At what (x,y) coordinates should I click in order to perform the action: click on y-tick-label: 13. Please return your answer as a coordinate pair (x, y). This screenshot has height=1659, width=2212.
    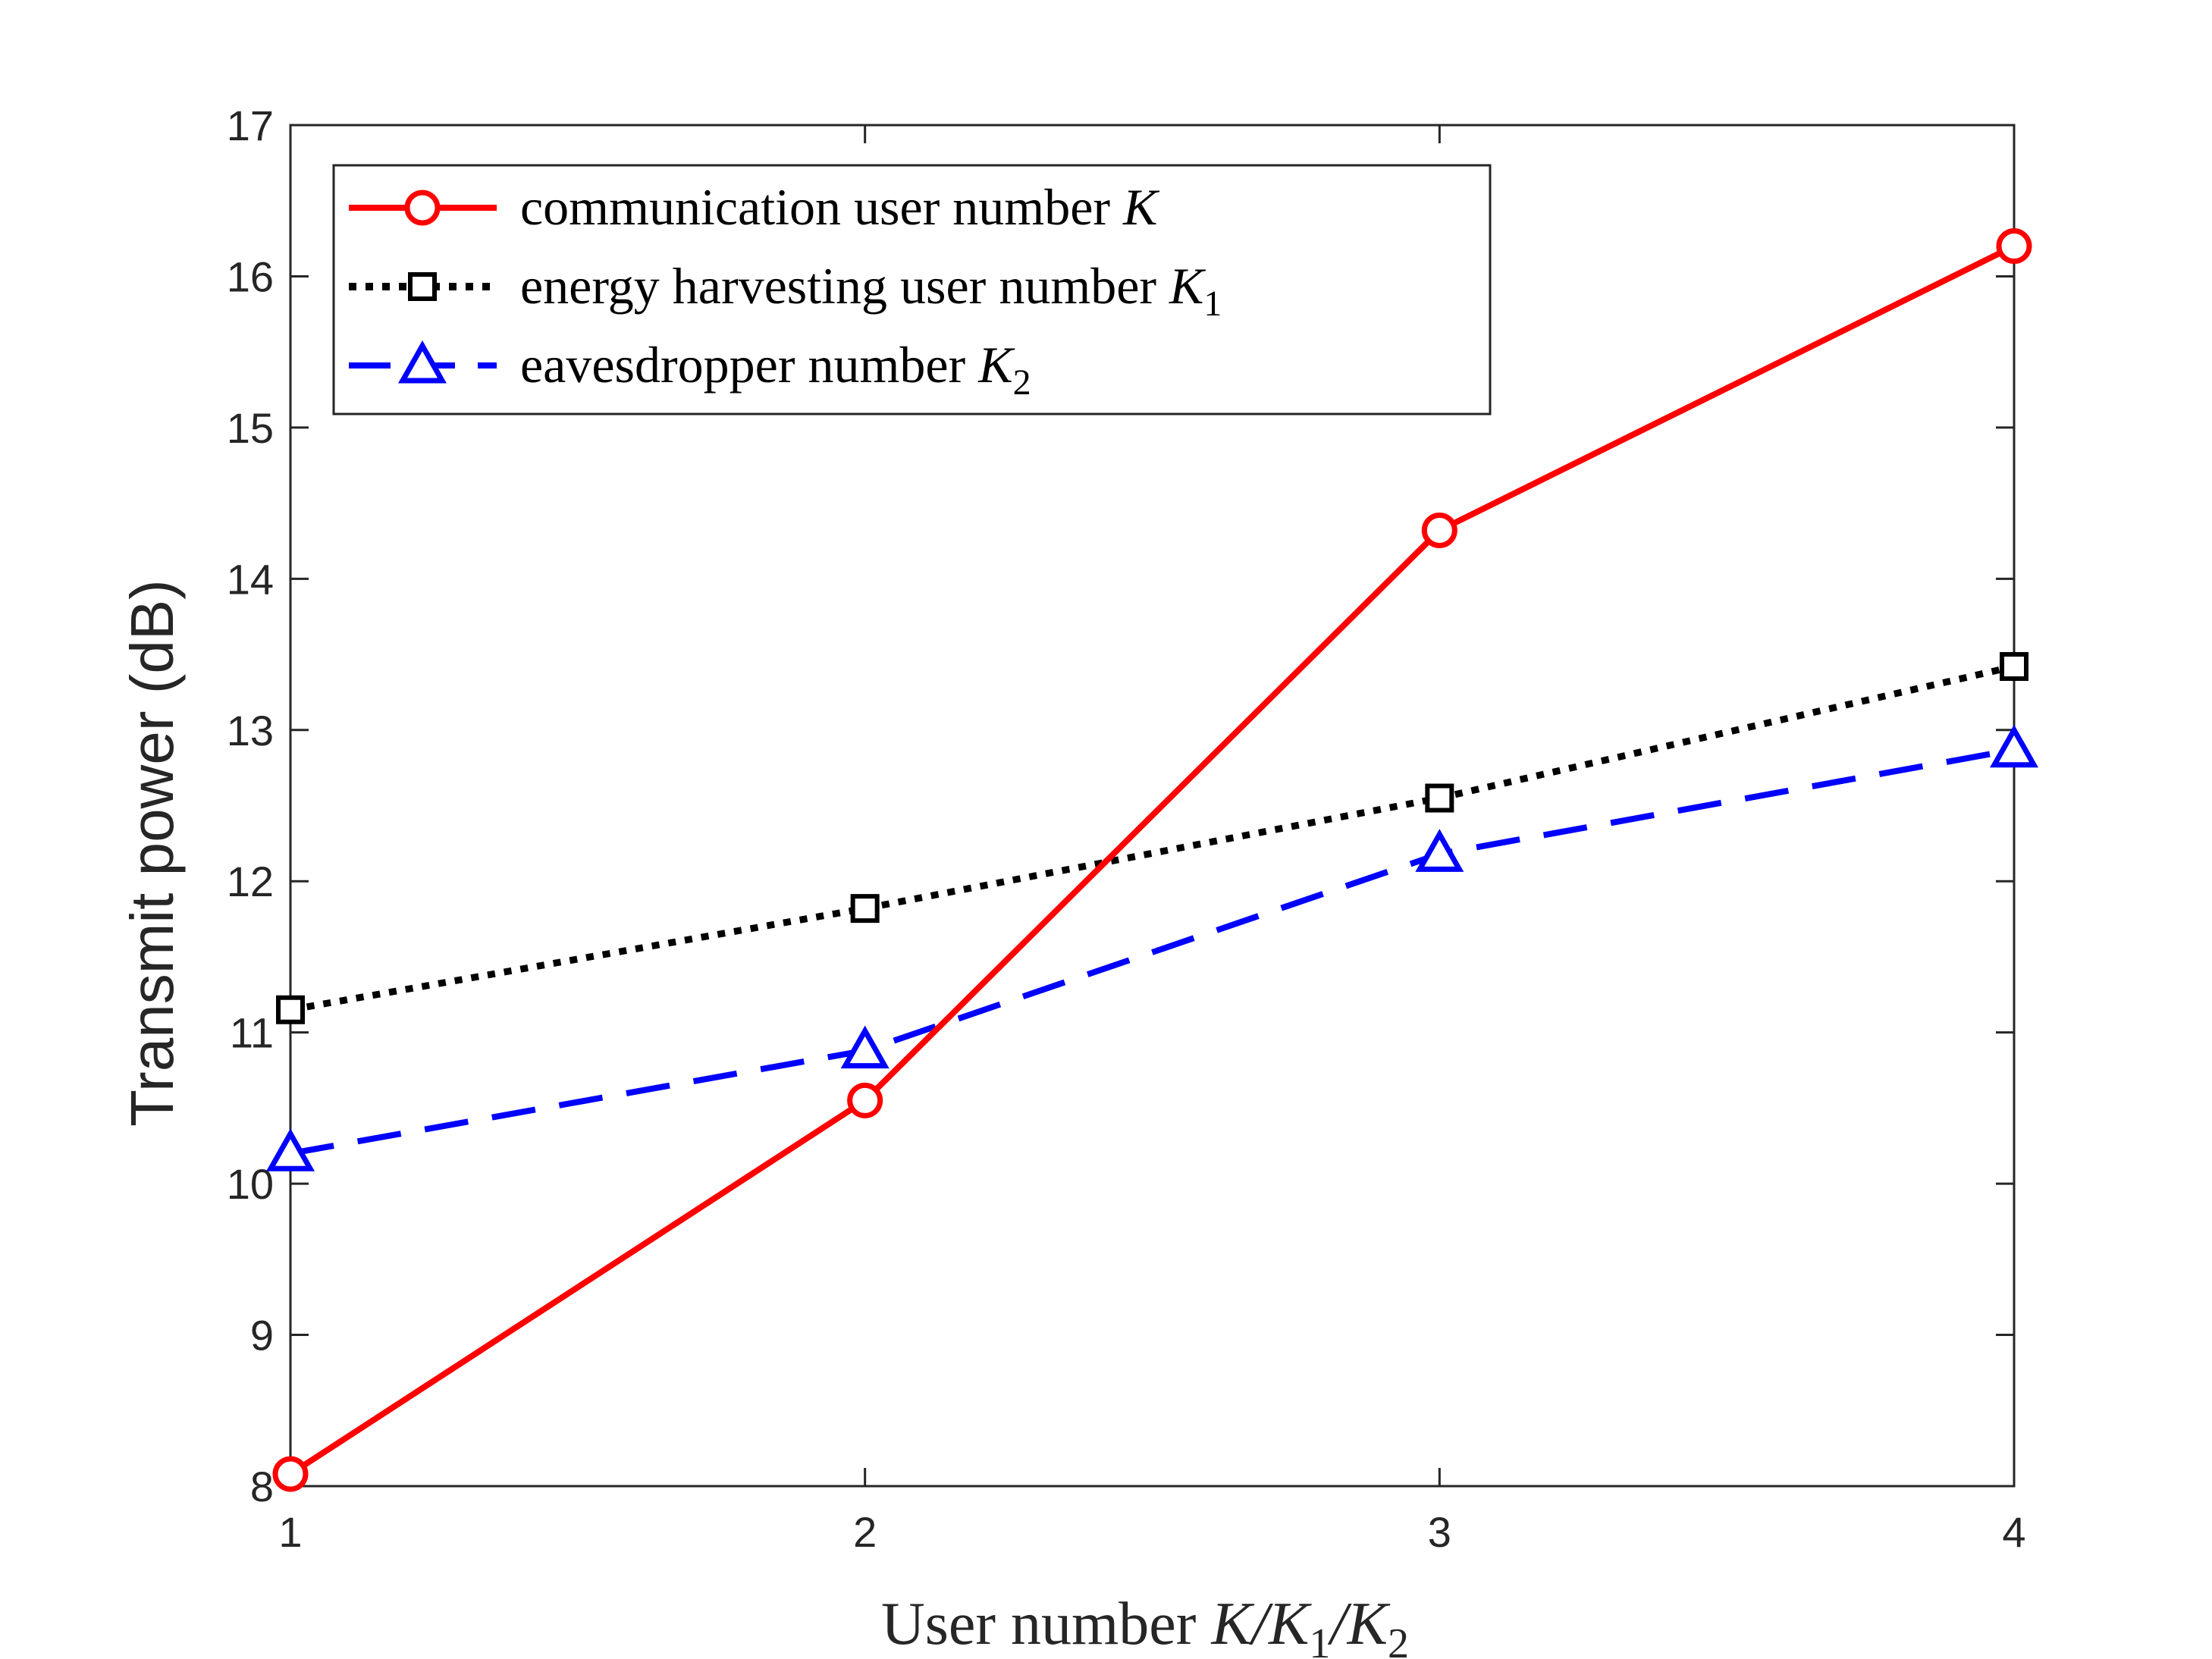
    Looking at the image, I should click on (250, 730).